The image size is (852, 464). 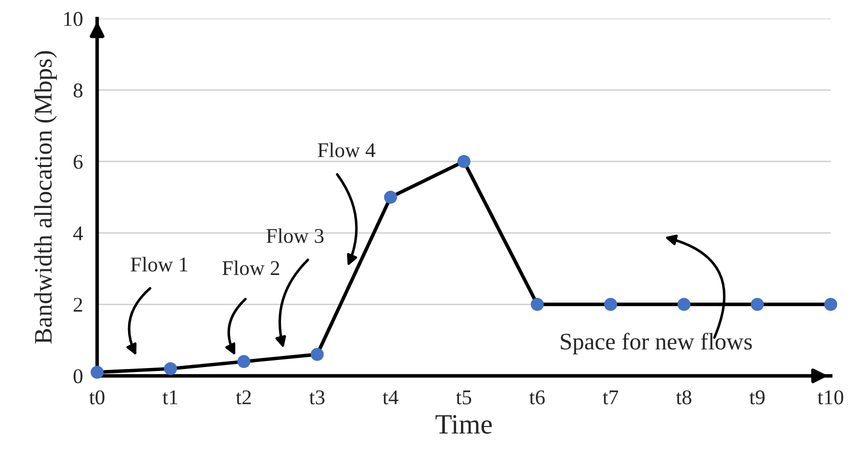 What do you see at coordinates (78, 376) in the screenshot?
I see `y-tick-label: 0` at bounding box center [78, 376].